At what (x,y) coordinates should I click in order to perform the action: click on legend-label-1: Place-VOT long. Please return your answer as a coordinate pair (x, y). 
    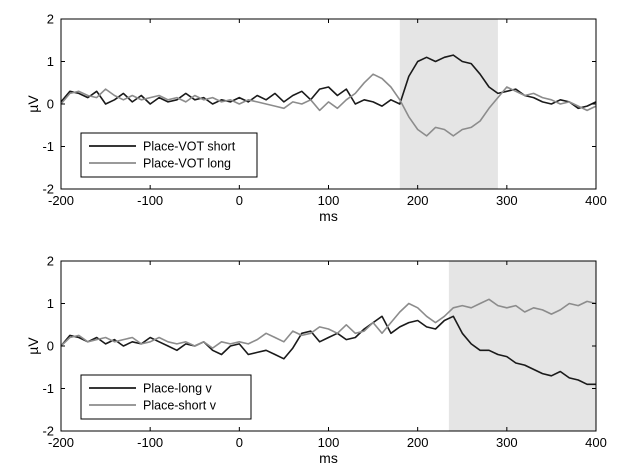
    Looking at the image, I should click on (187, 164).